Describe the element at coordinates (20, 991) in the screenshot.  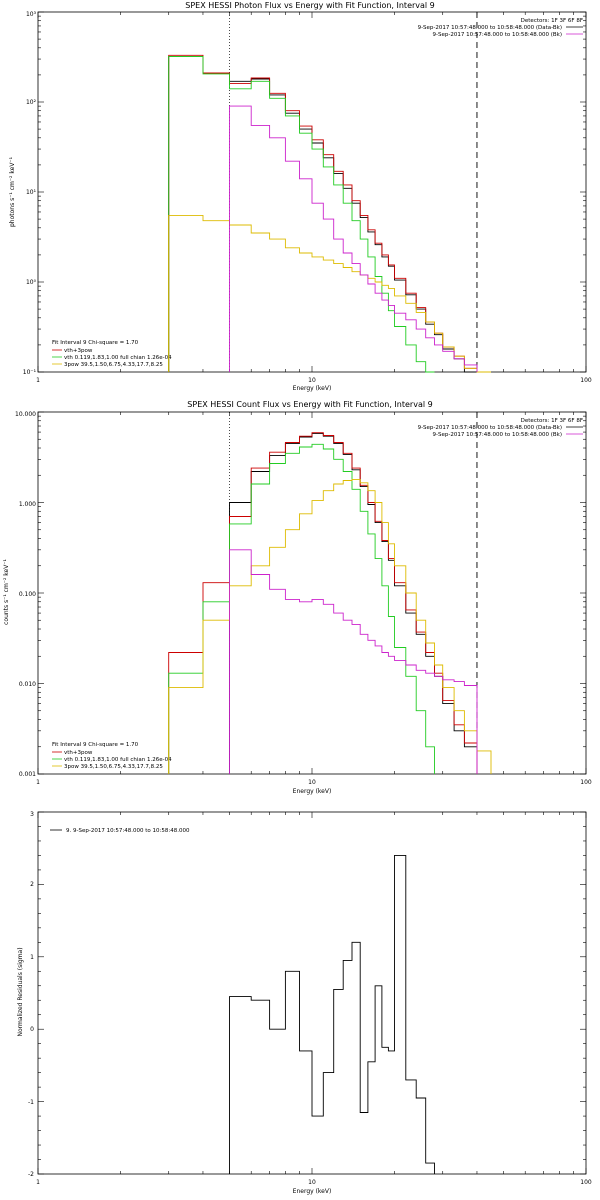
I see `y-axis-label: Normalized Residuals (sigma)` at that location.